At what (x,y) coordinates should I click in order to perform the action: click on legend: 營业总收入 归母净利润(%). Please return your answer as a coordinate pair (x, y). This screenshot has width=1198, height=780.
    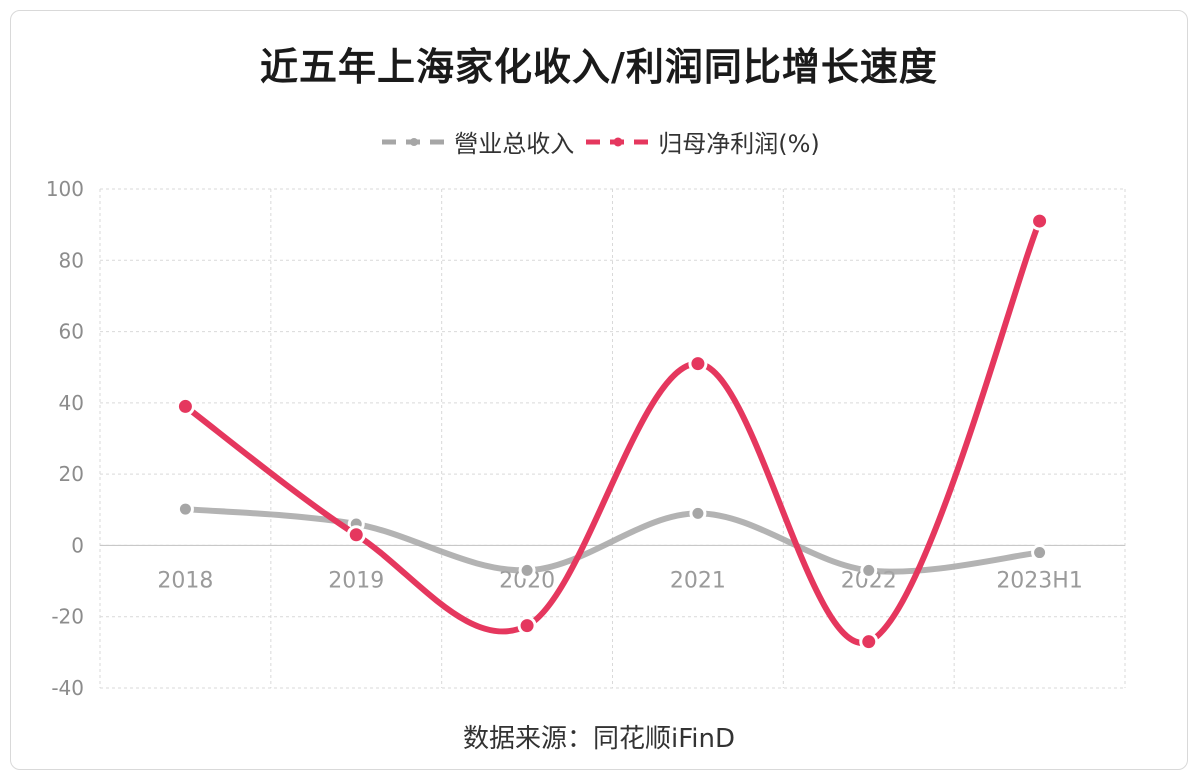
    Looking at the image, I should click on (599, 141).